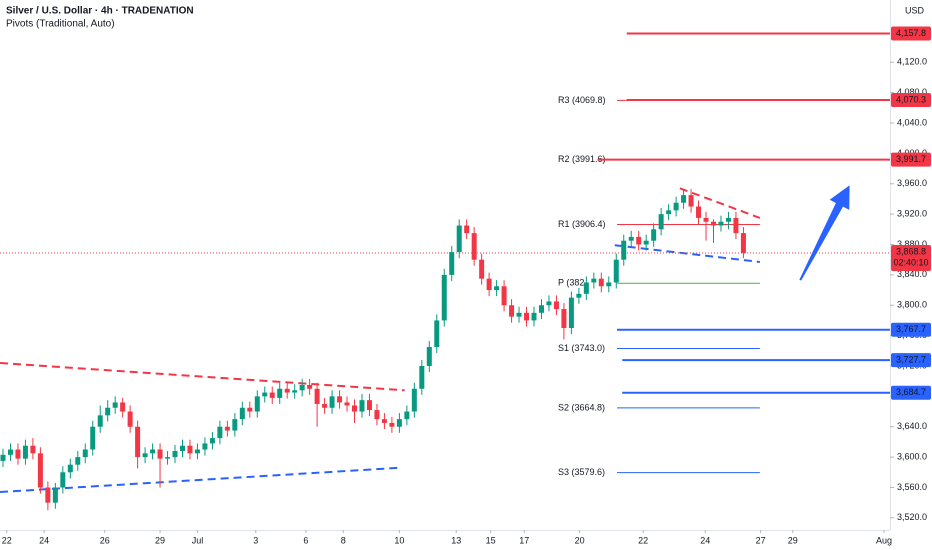 The width and height of the screenshot is (932, 550). I want to click on x-tick-label: 27, so click(761, 540).